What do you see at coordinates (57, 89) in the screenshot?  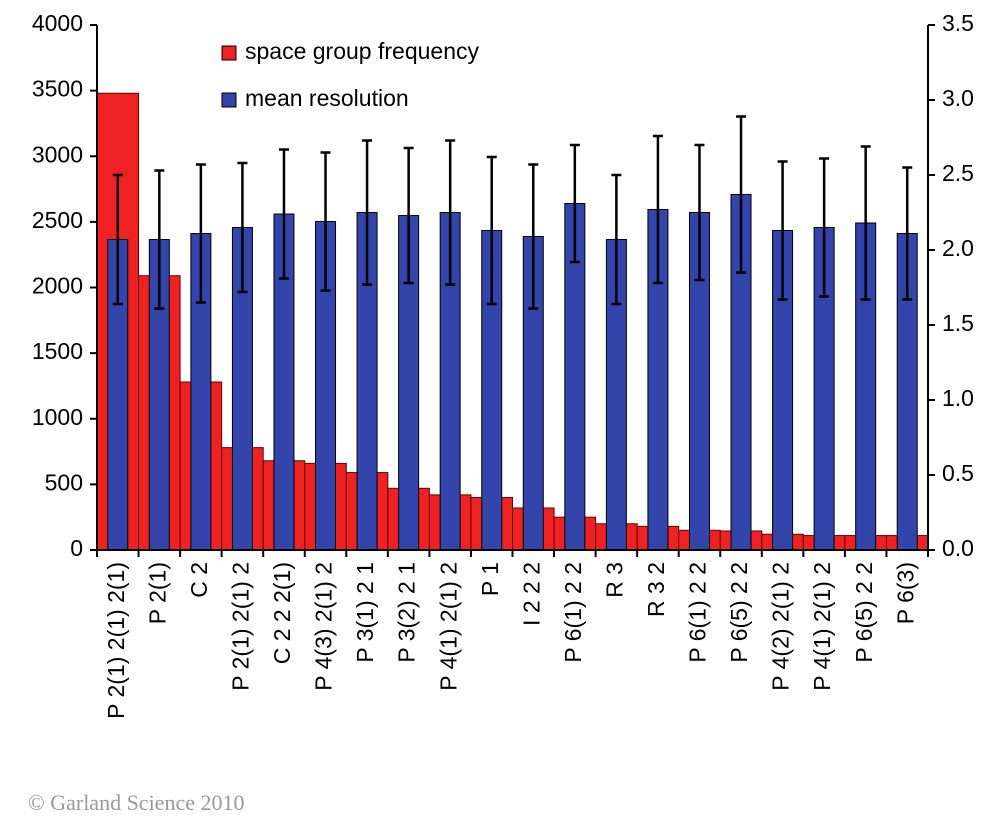 I see `y-tick-label: 3500` at bounding box center [57, 89].